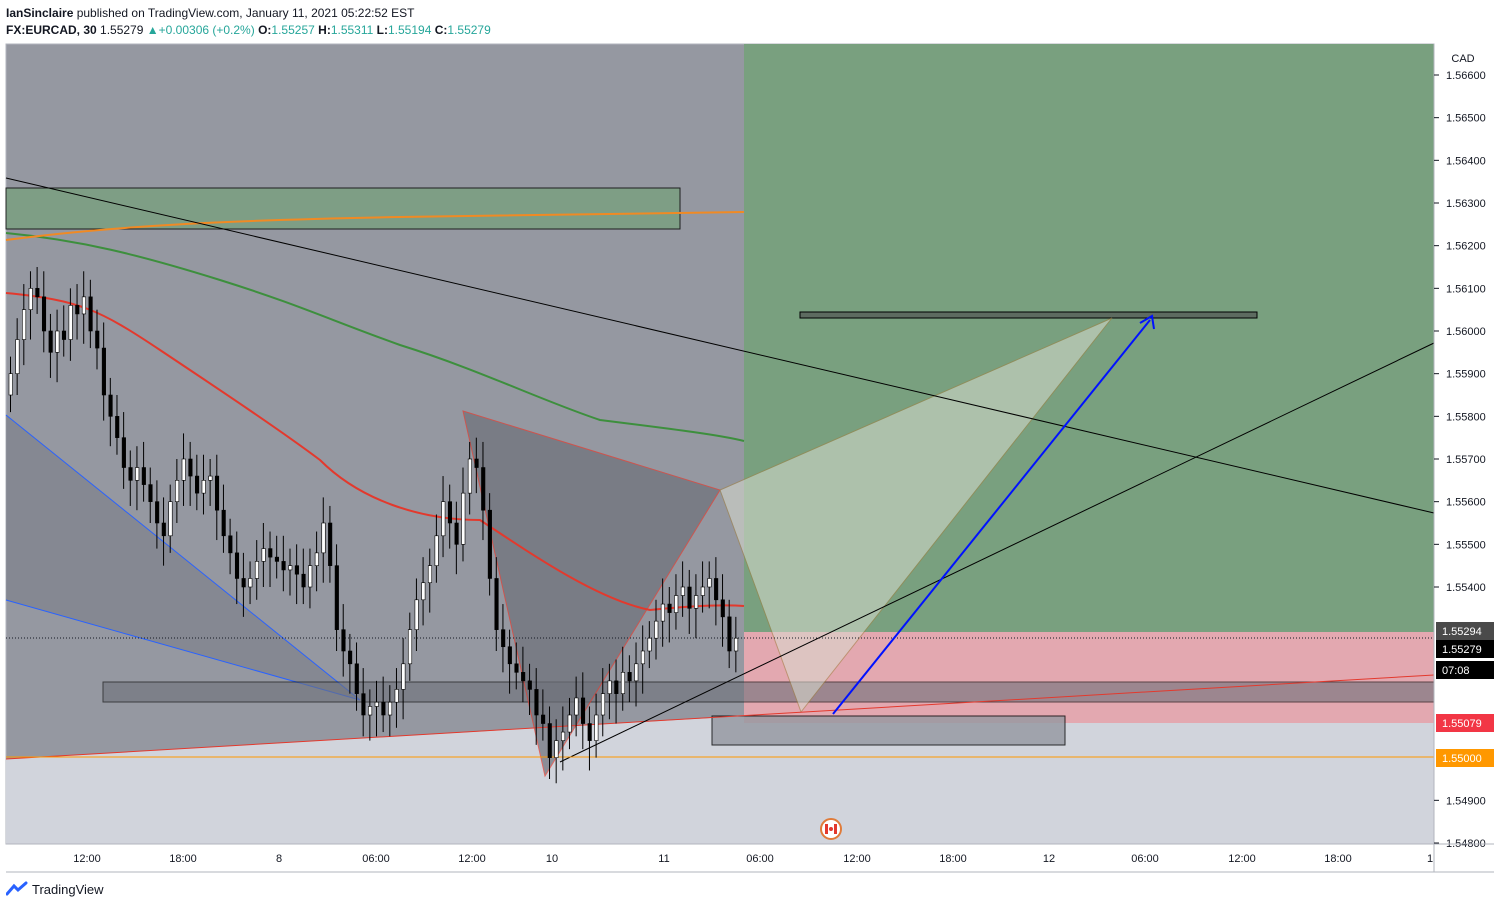 This screenshot has width=1500, height=909. What do you see at coordinates (324, 30) in the screenshot?
I see `high-label: H:` at bounding box center [324, 30].